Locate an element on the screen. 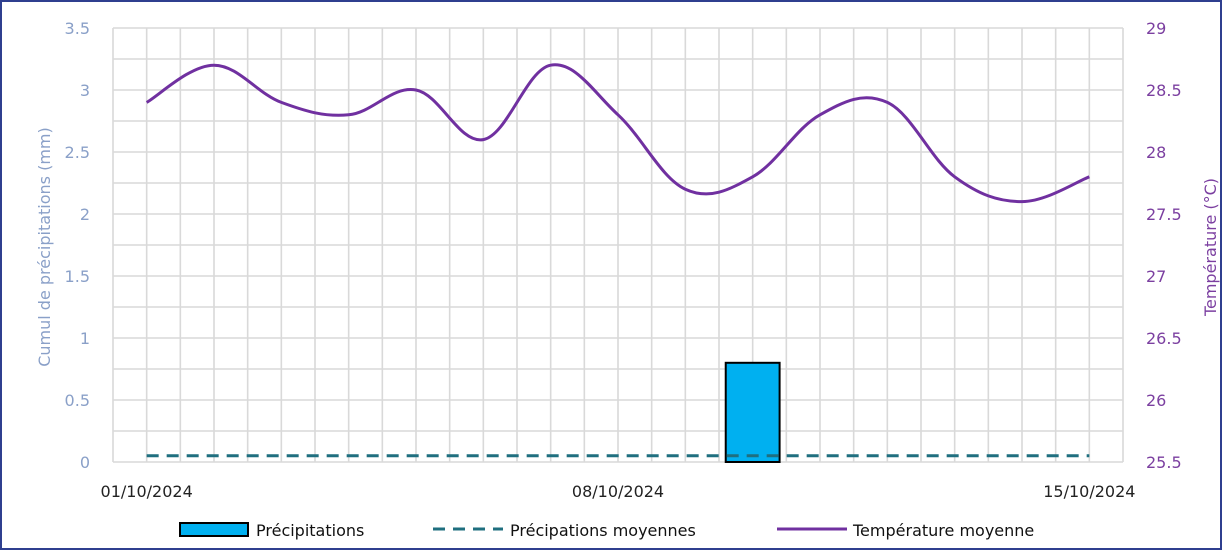 This screenshot has height=550, width=1222. left-tick-label: 0.5 is located at coordinates (77, 400).